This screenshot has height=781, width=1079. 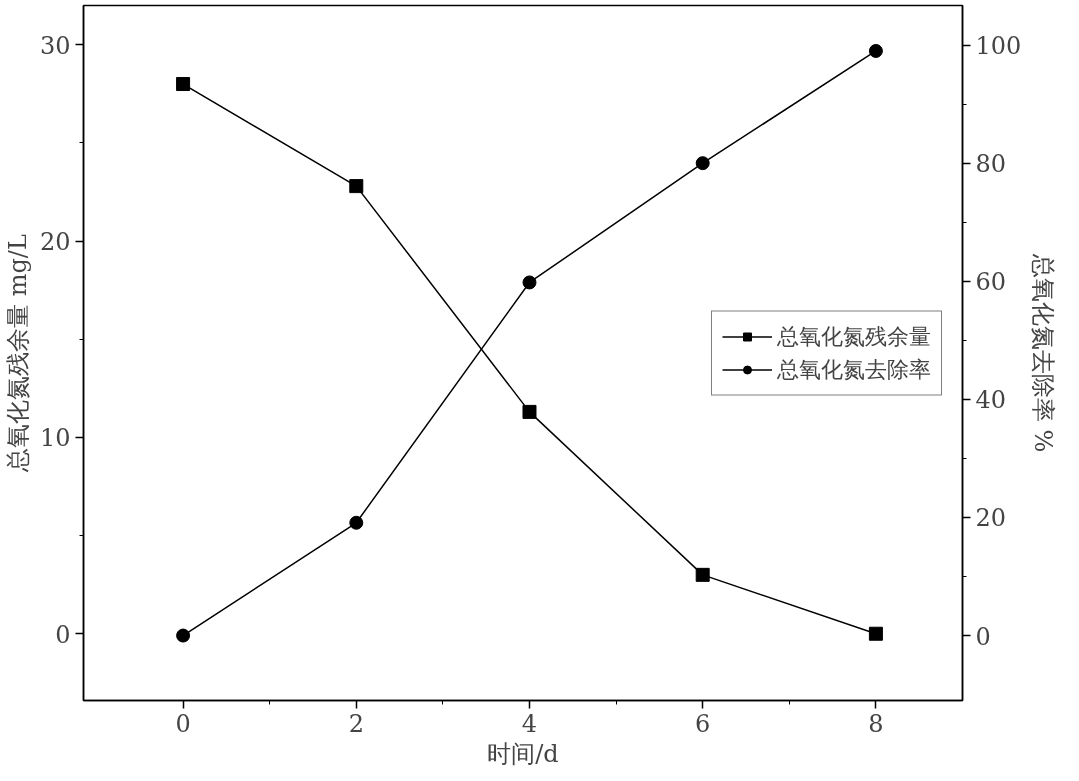 What do you see at coordinates (55, 438) in the screenshot?
I see `y-tick-label: 10` at bounding box center [55, 438].